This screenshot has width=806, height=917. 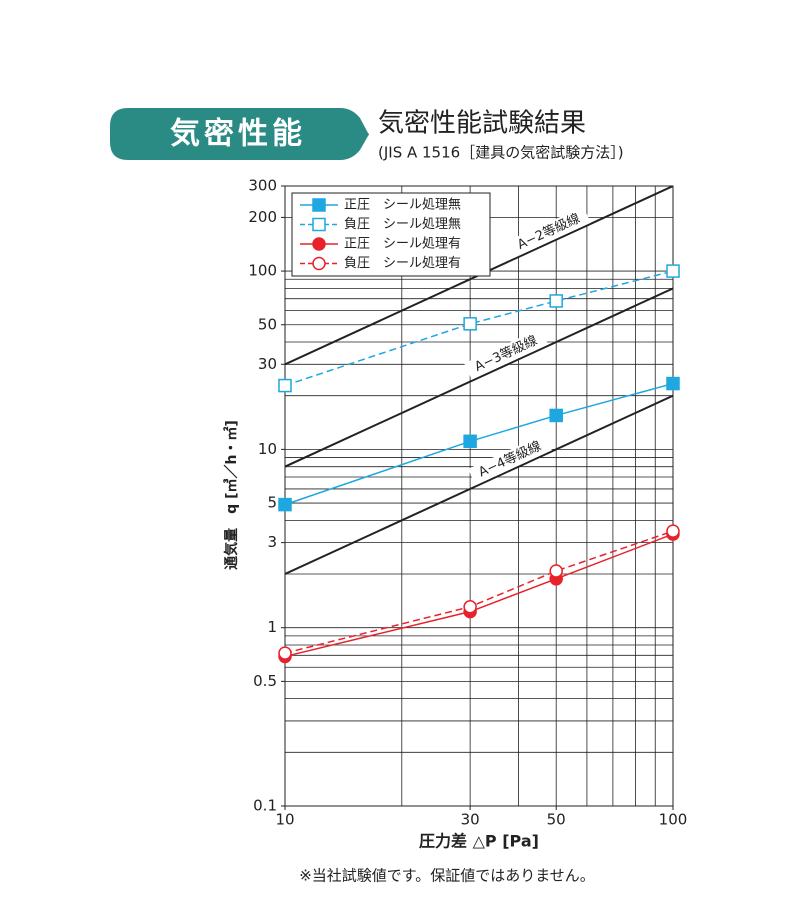 I want to click on x-tick-label: 10, so click(x=284, y=820).